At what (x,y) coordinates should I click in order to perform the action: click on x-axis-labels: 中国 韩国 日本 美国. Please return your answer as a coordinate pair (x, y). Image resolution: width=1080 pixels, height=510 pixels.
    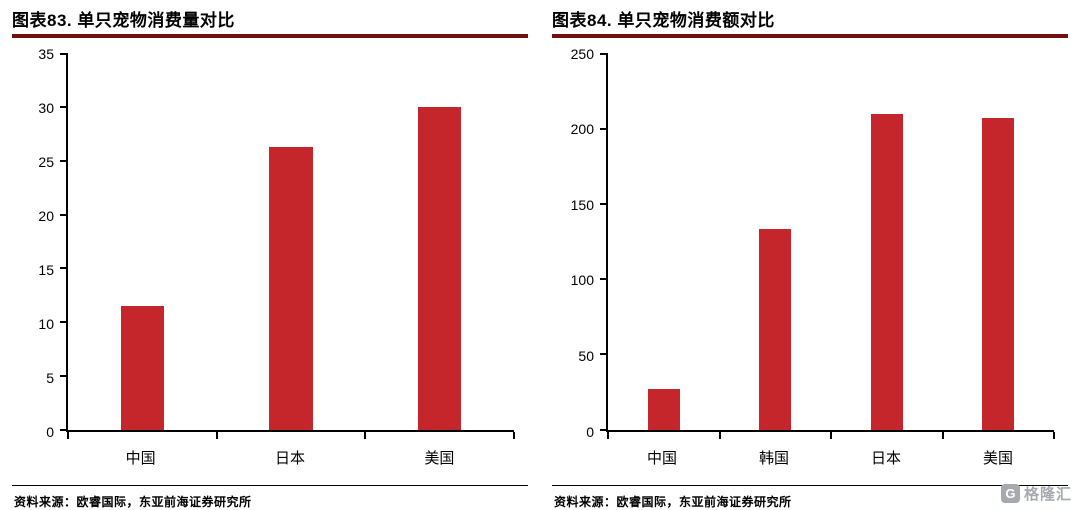
    Looking at the image, I should click on (830, 458).